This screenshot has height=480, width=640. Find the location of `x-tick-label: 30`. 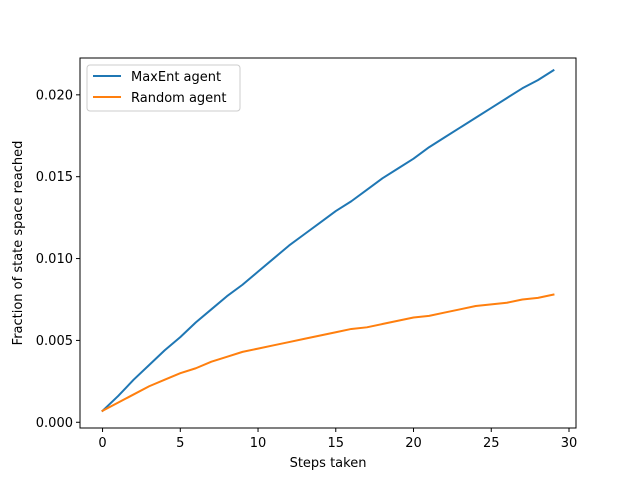

x-tick-label: 30 is located at coordinates (569, 443).